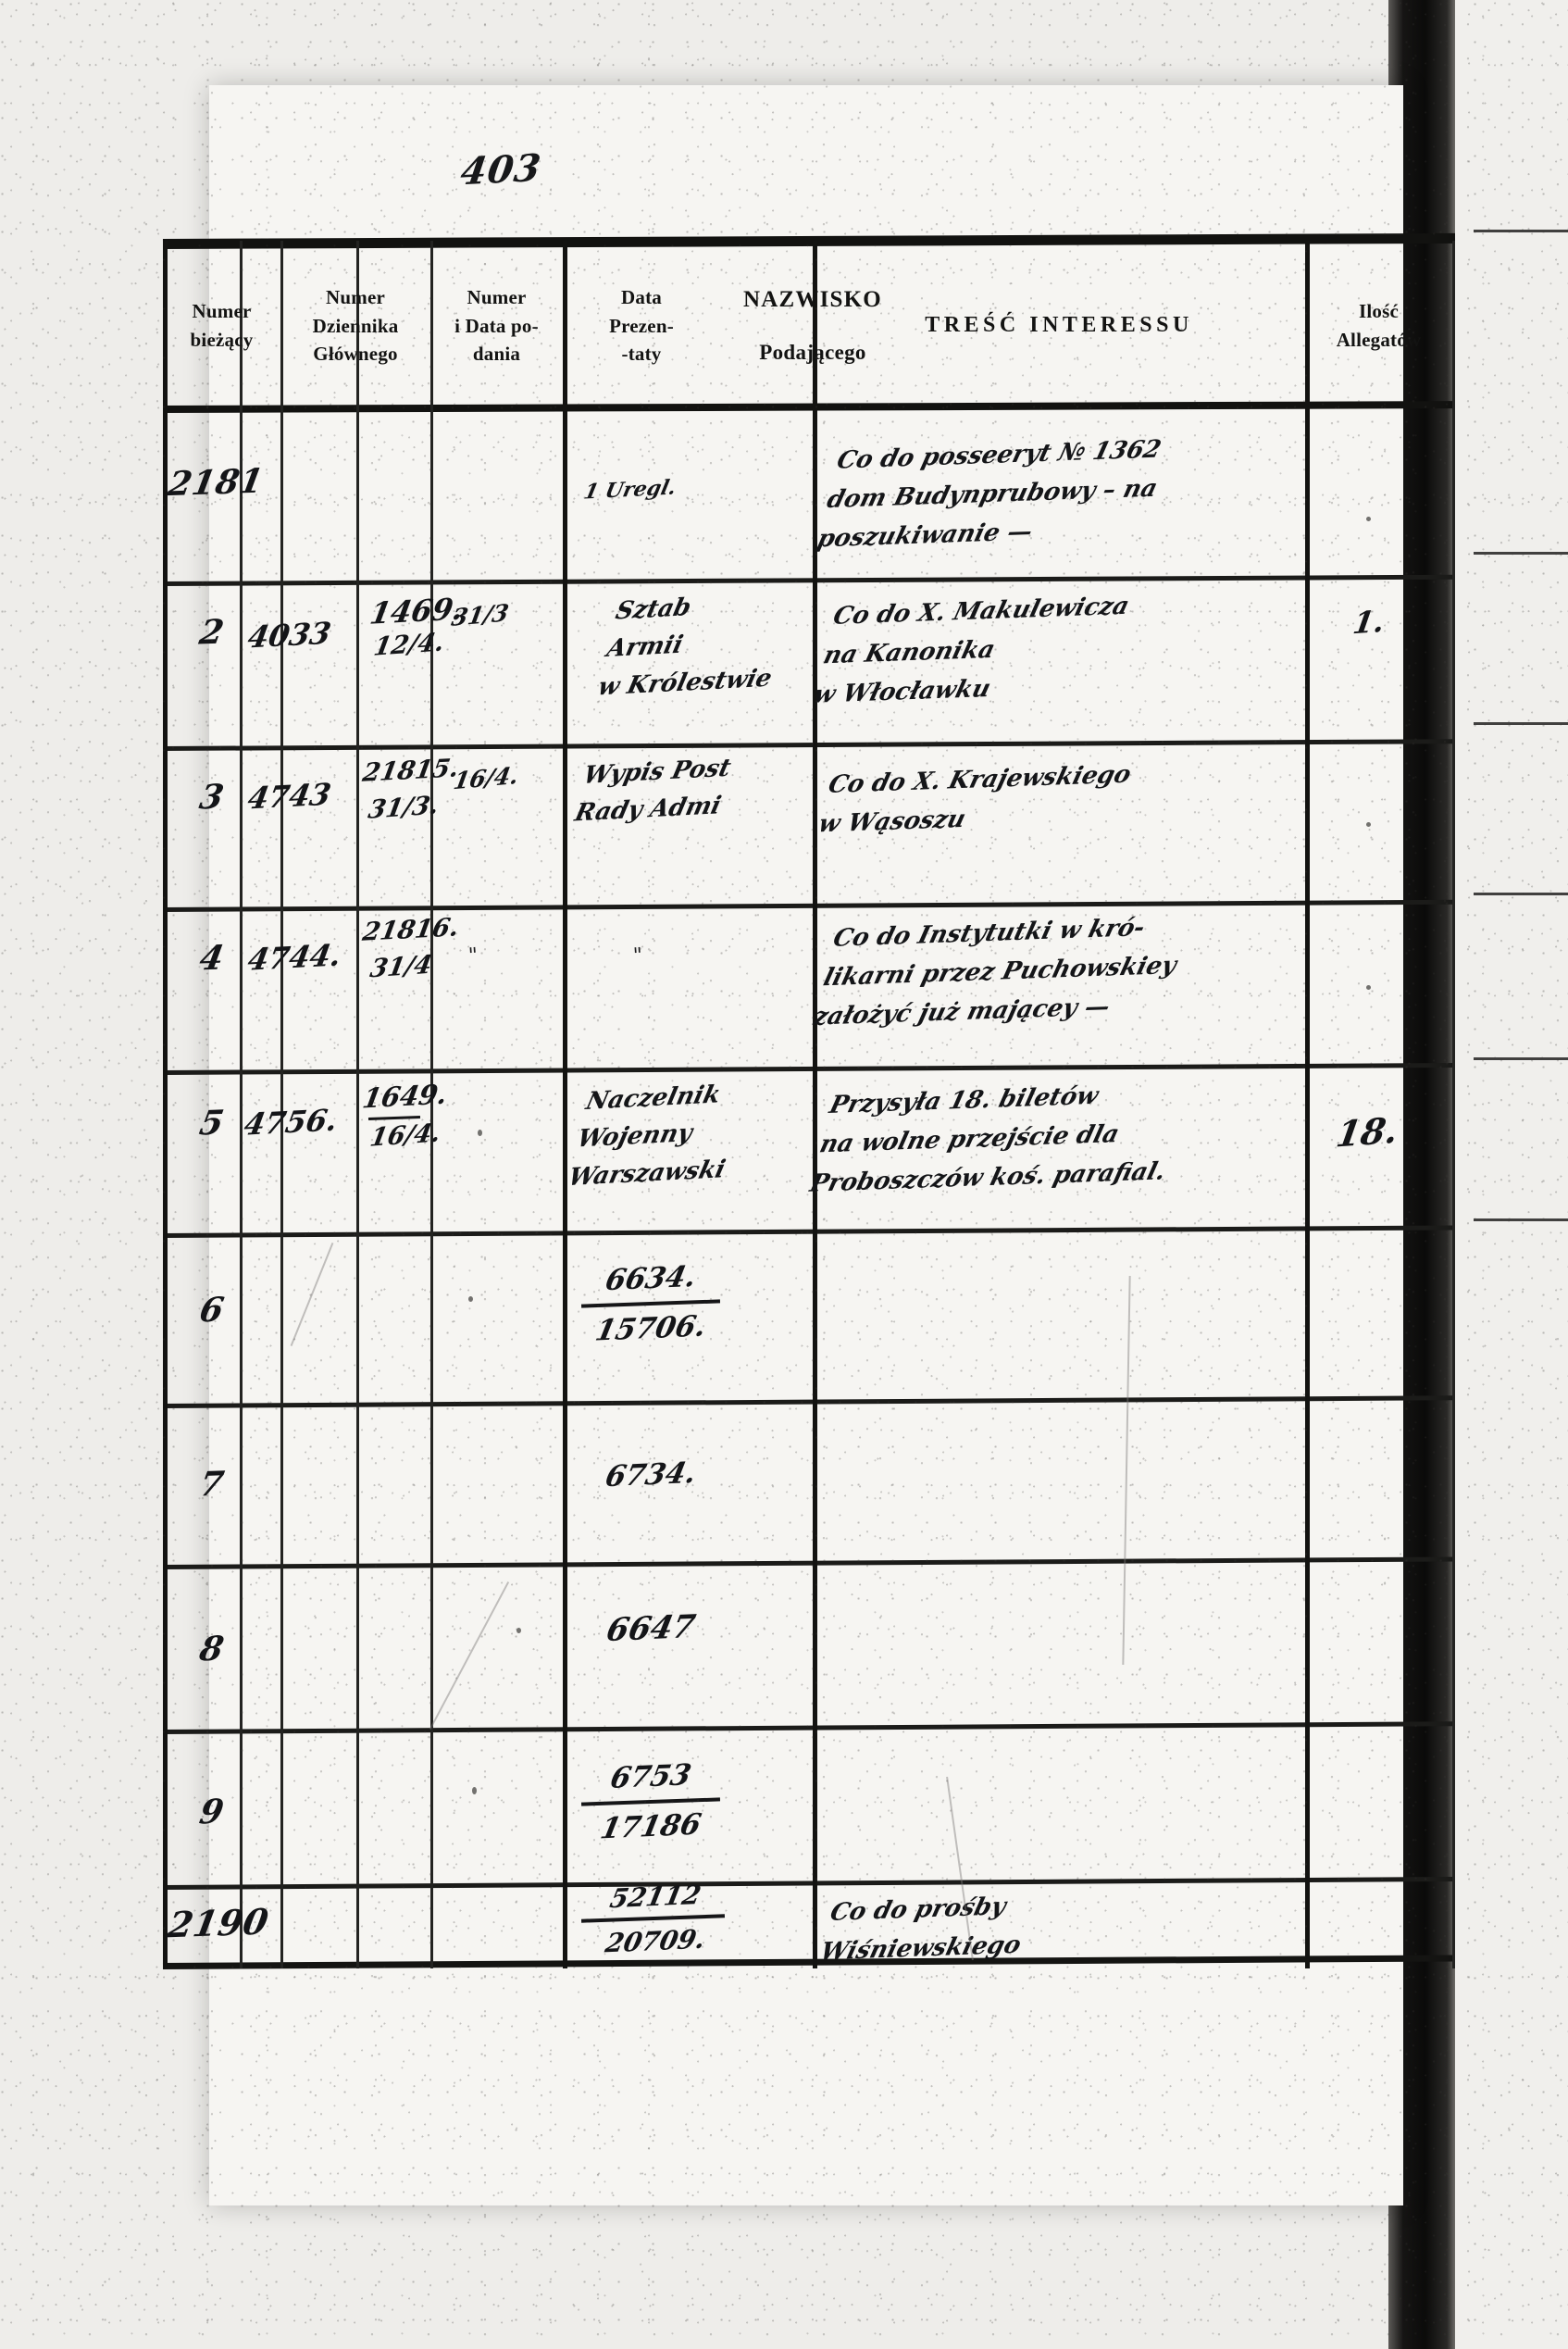 This screenshot has height=2349, width=1568. I want to click on header-line: -taty, so click(641, 354).